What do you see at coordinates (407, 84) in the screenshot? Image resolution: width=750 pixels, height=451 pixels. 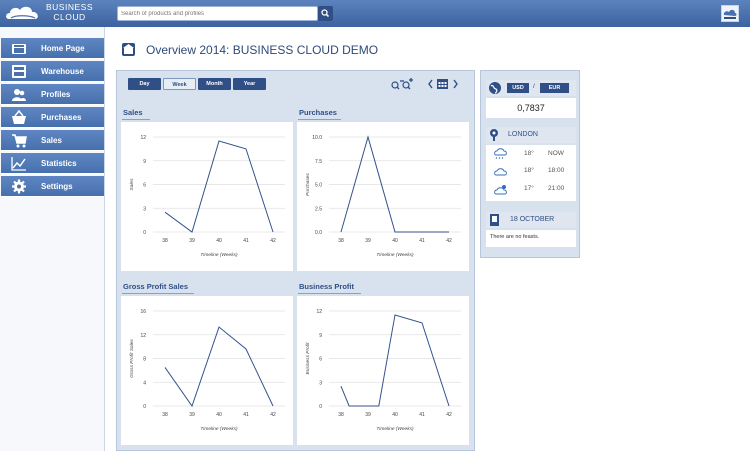 I see `zoom-in-icon` at bounding box center [407, 84].